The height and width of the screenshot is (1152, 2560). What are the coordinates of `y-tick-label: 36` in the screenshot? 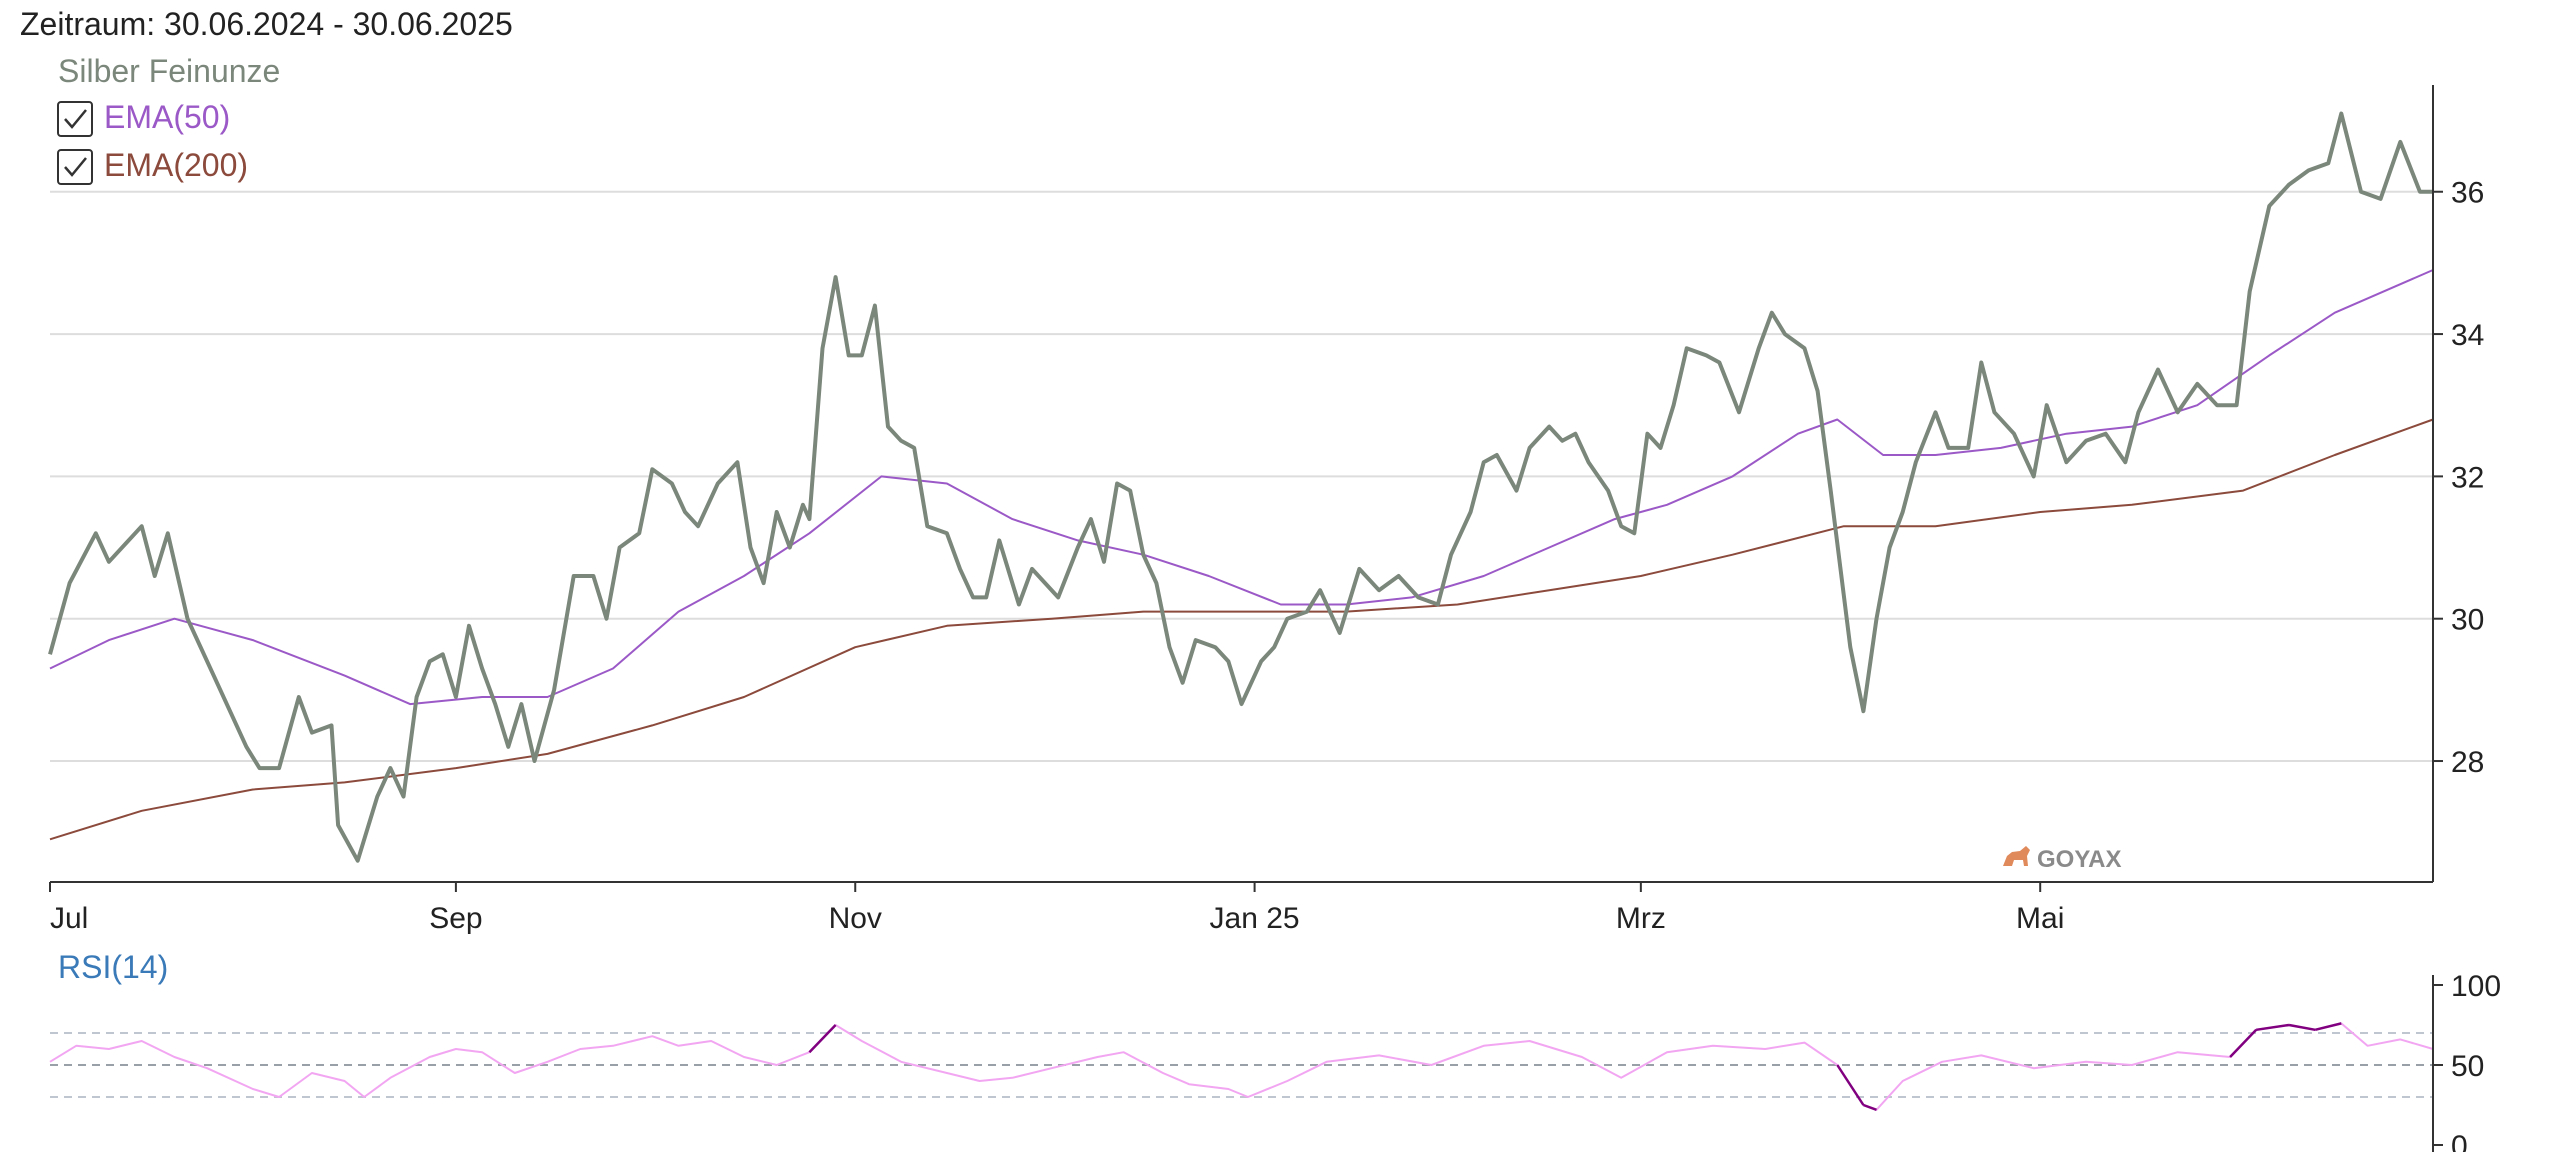 It's located at (2467, 193).